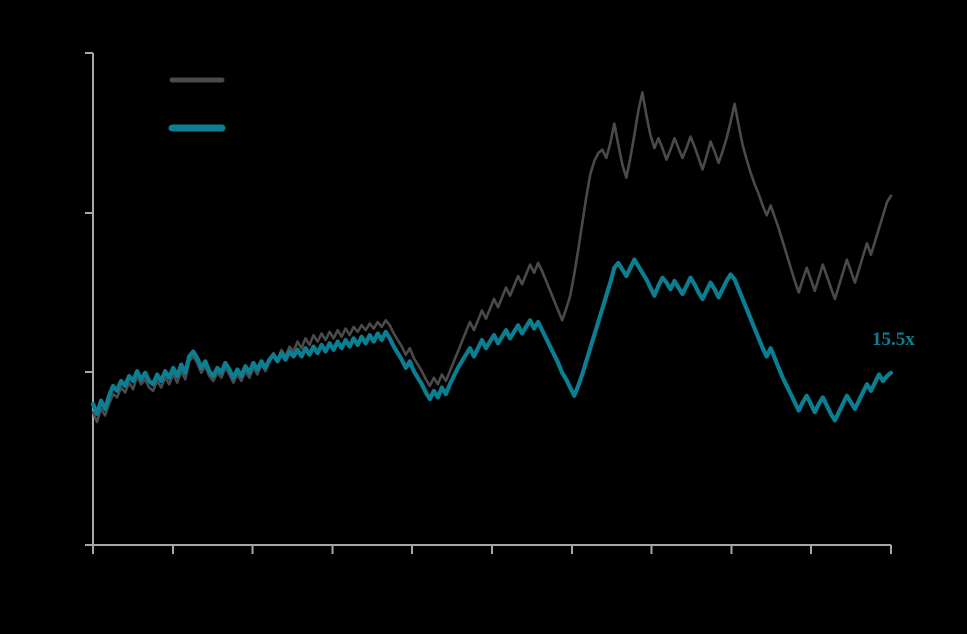  I want to click on y-axis-tick-label: 5x, so click(73, 53).